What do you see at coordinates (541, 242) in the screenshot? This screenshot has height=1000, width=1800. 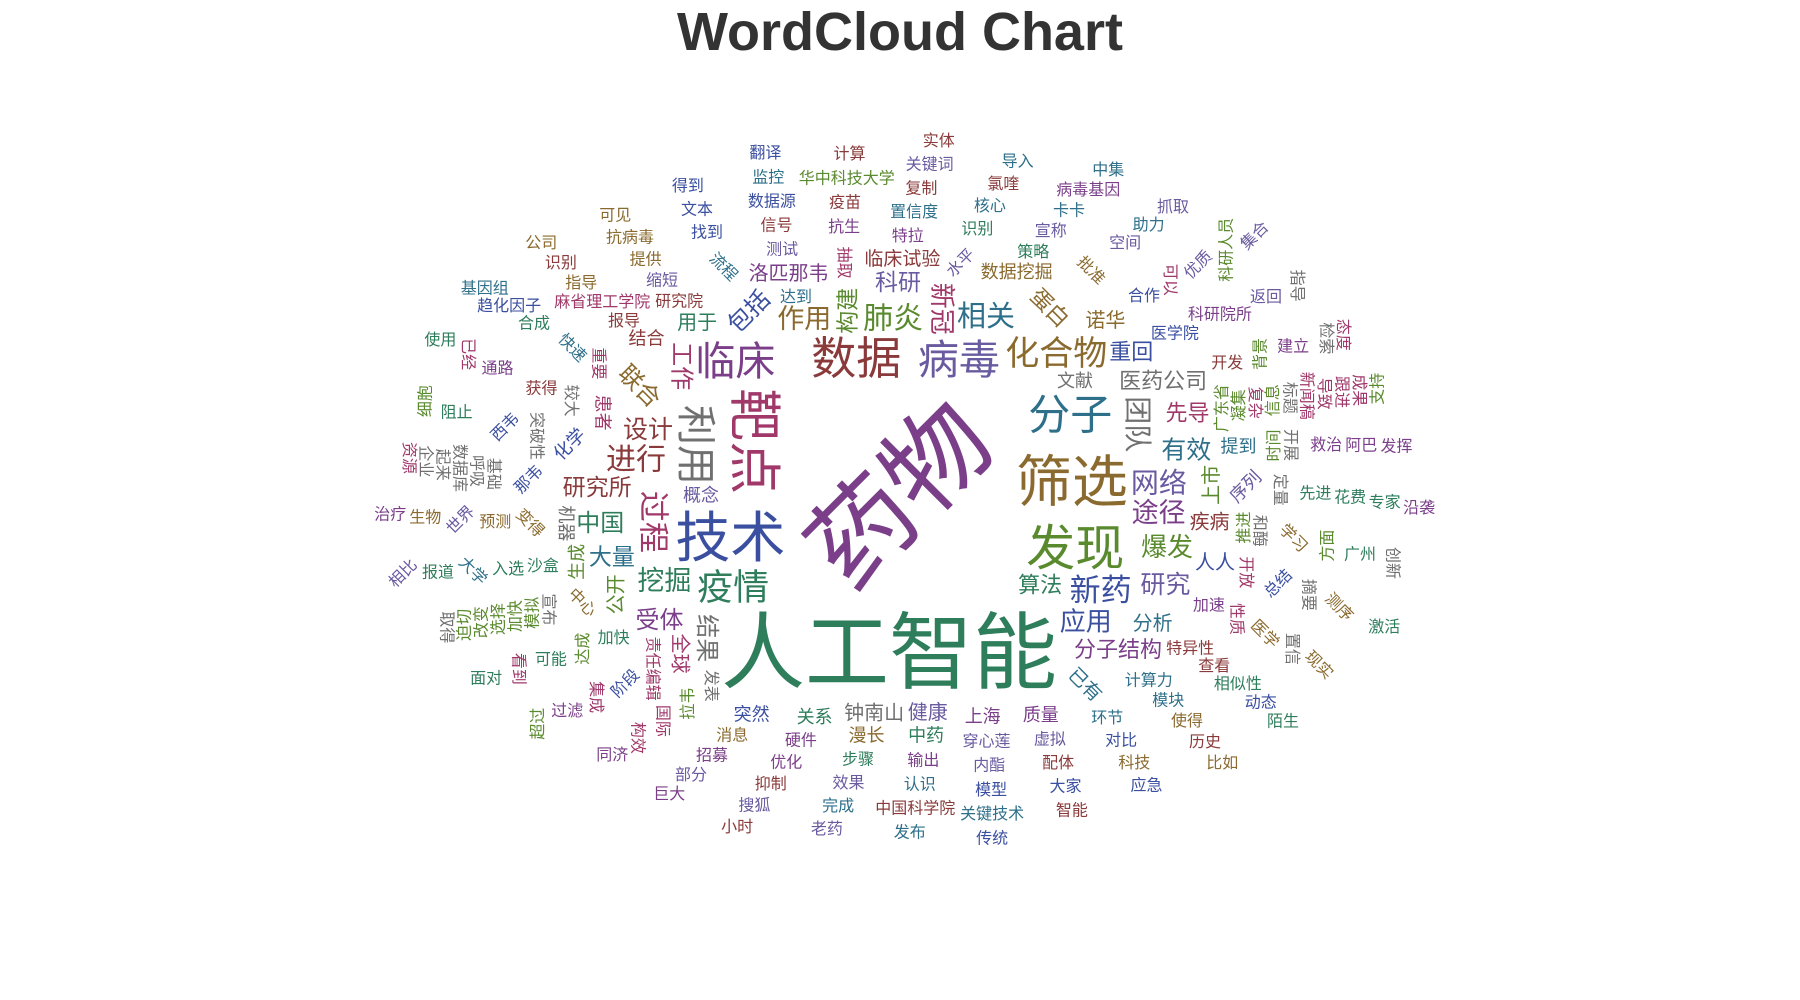 I see `word-公司: 公司` at bounding box center [541, 242].